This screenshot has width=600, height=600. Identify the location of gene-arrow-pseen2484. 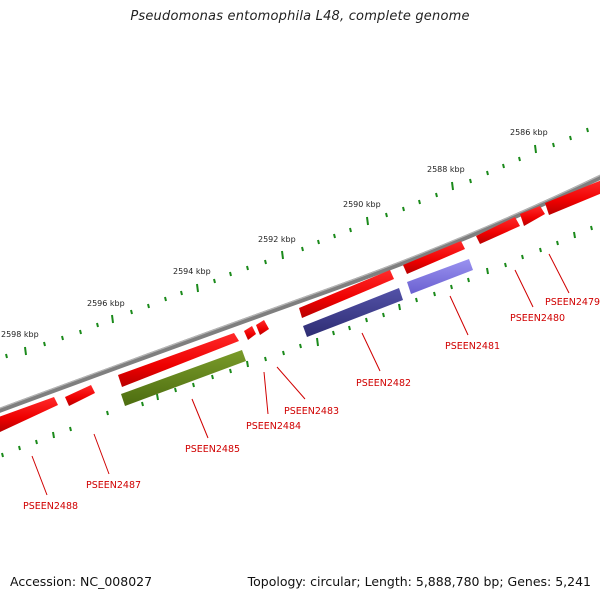
(250, 333).